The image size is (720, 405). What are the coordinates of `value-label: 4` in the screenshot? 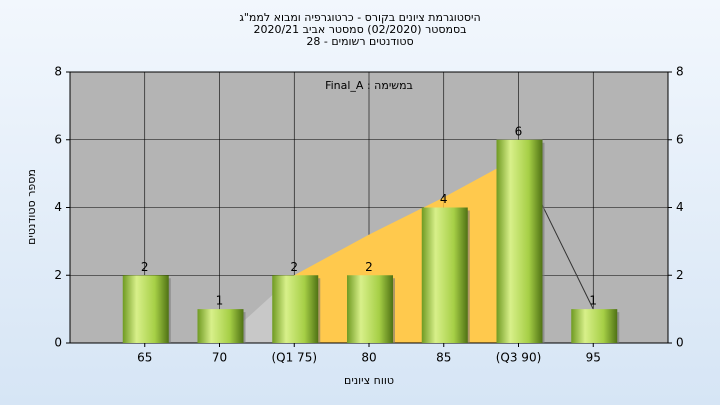 It's located at (444, 199).